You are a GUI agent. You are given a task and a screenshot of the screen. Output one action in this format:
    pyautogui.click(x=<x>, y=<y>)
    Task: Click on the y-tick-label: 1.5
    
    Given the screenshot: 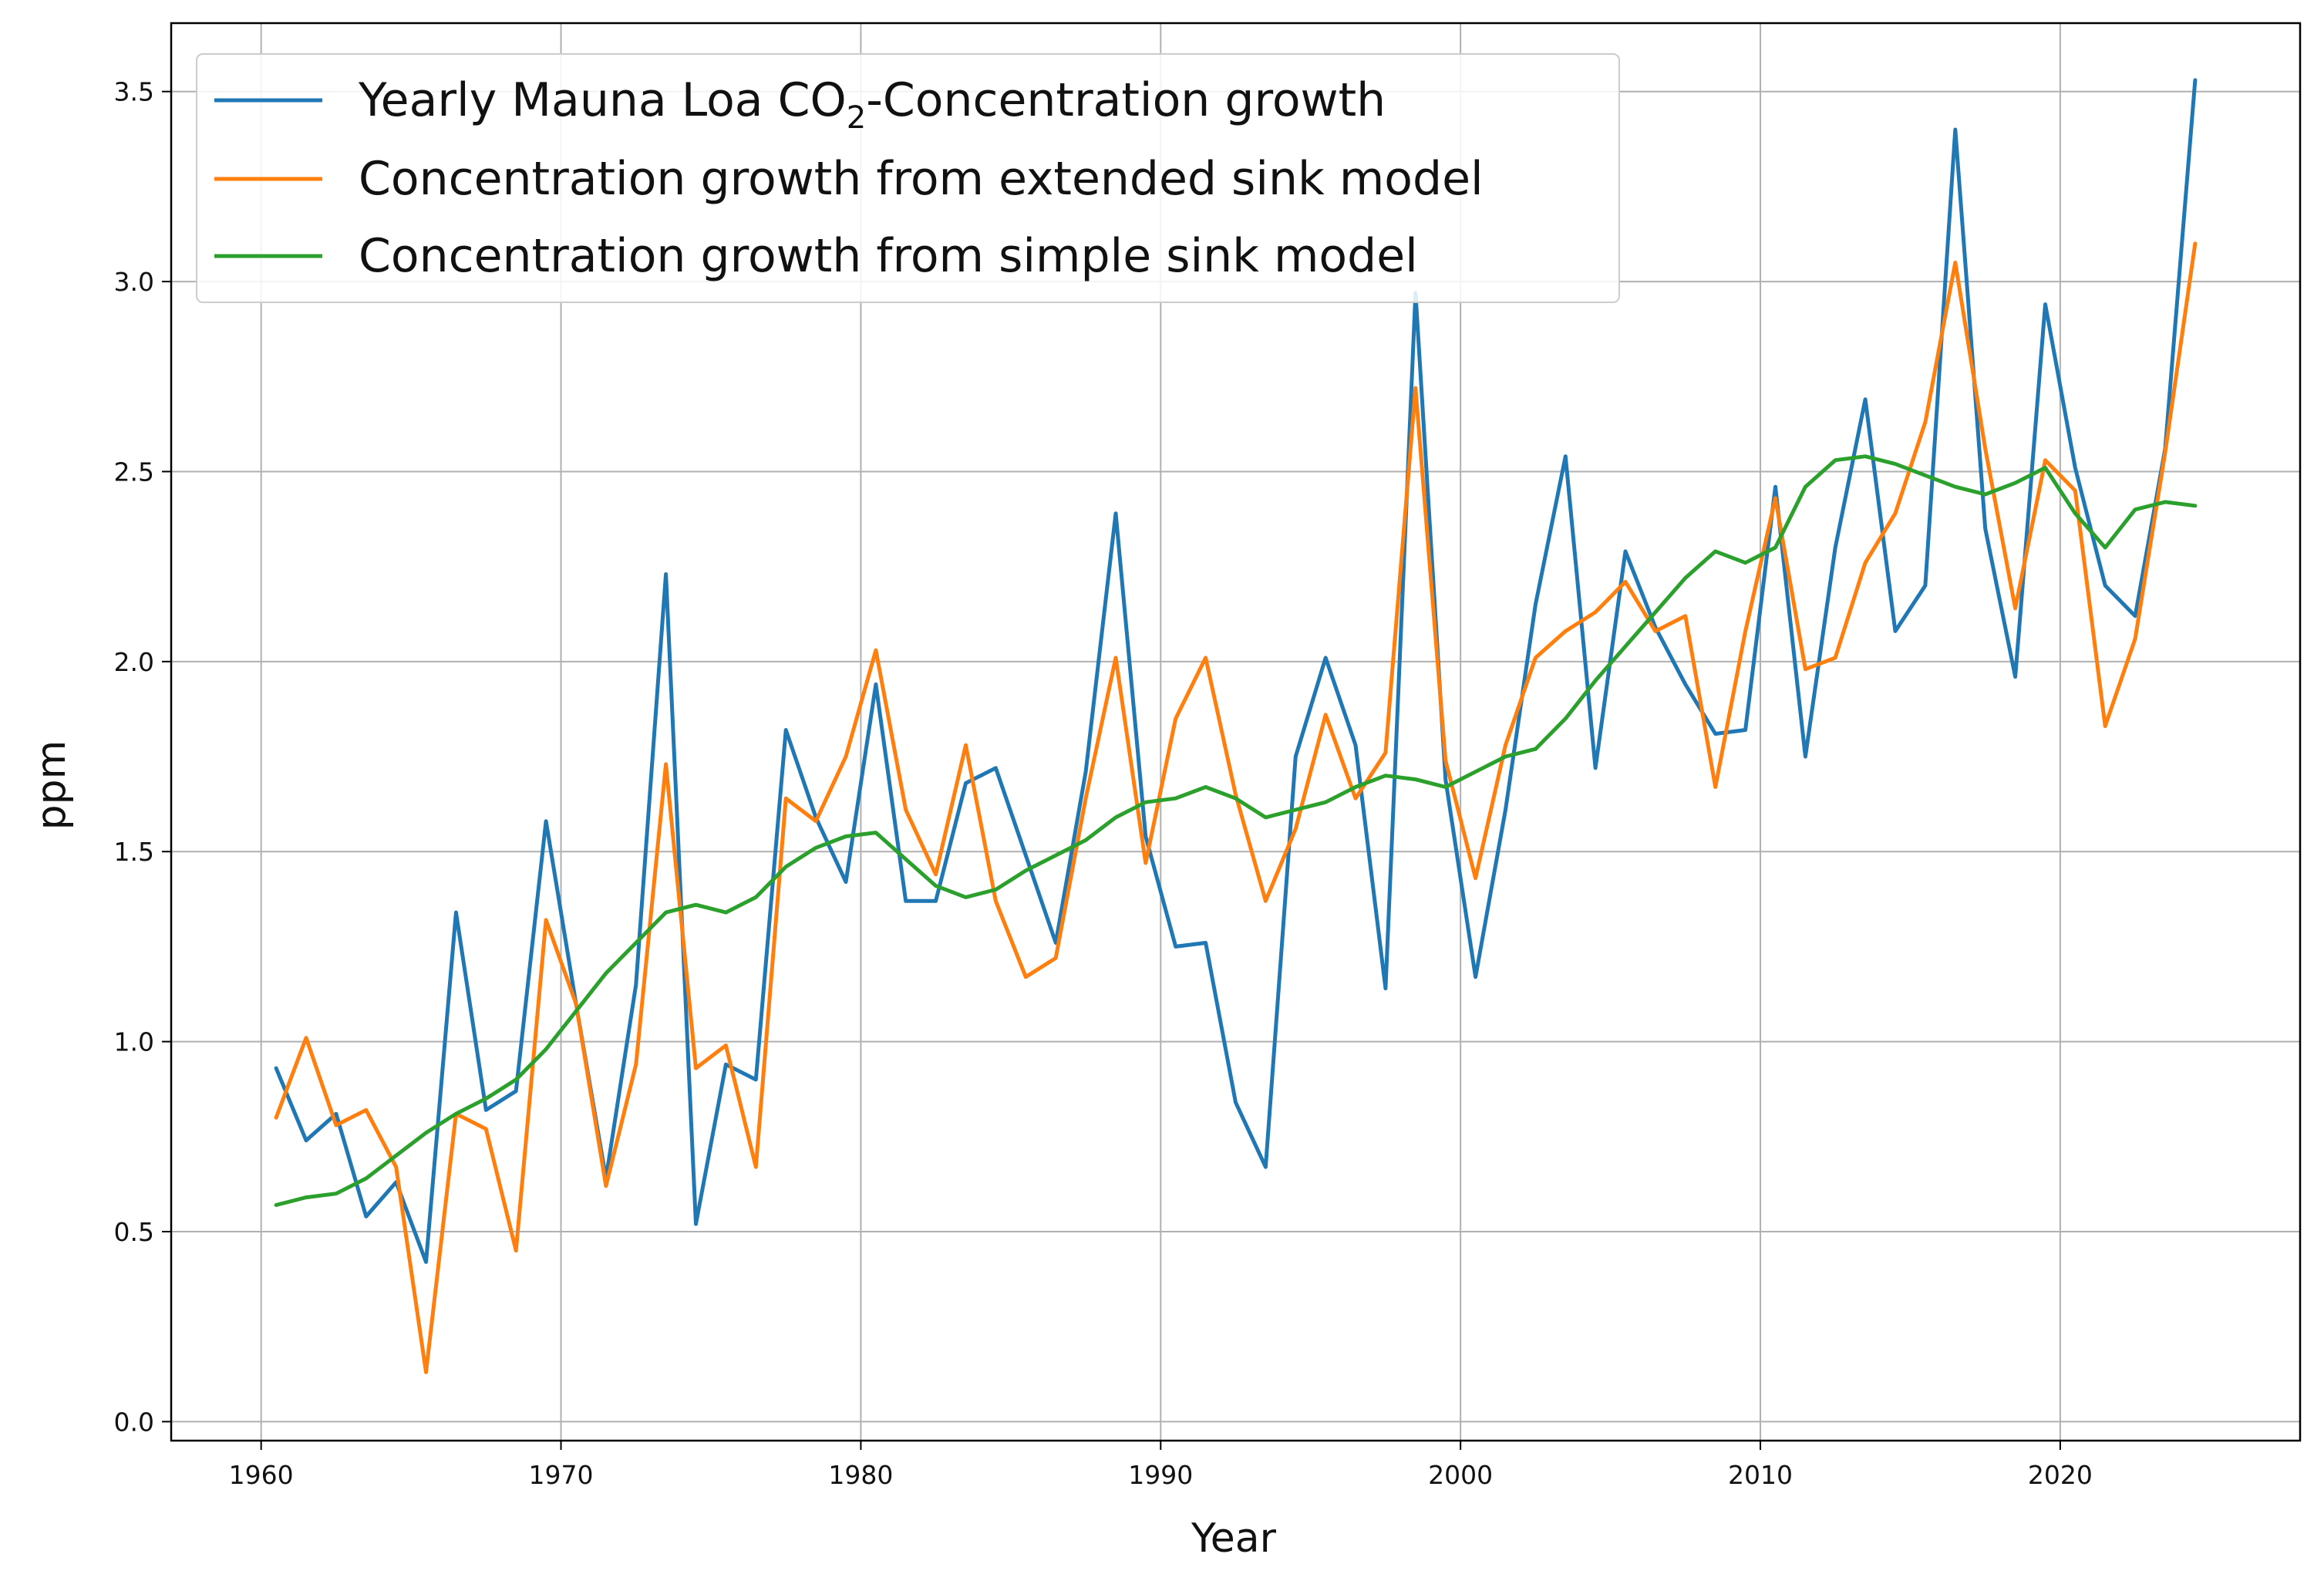 What is the action you would take?
    pyautogui.click(x=134, y=852)
    